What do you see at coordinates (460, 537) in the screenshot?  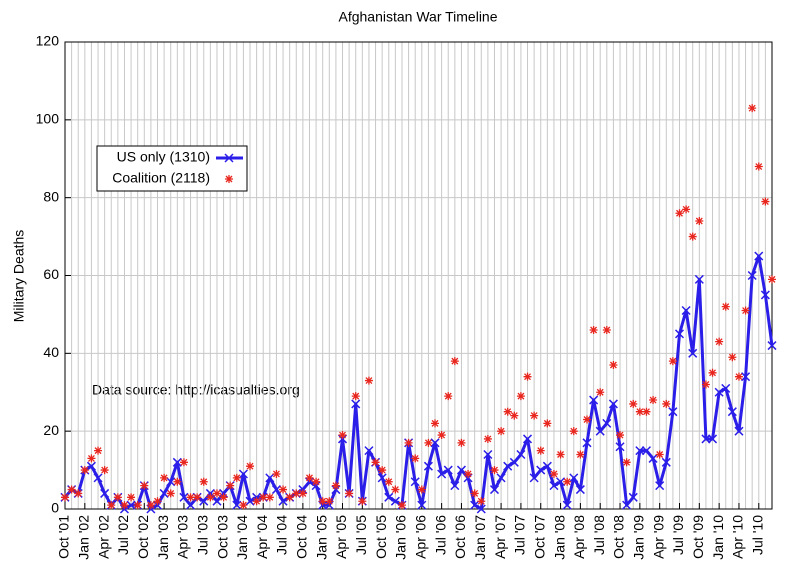 I see `x-tick-label: Oct '06` at bounding box center [460, 537].